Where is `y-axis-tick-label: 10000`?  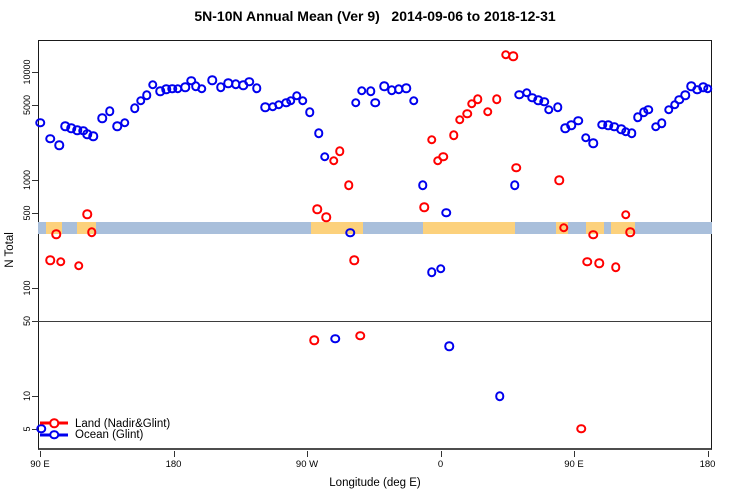
y-axis-tick-label: 10000 is located at coordinates (27, 72).